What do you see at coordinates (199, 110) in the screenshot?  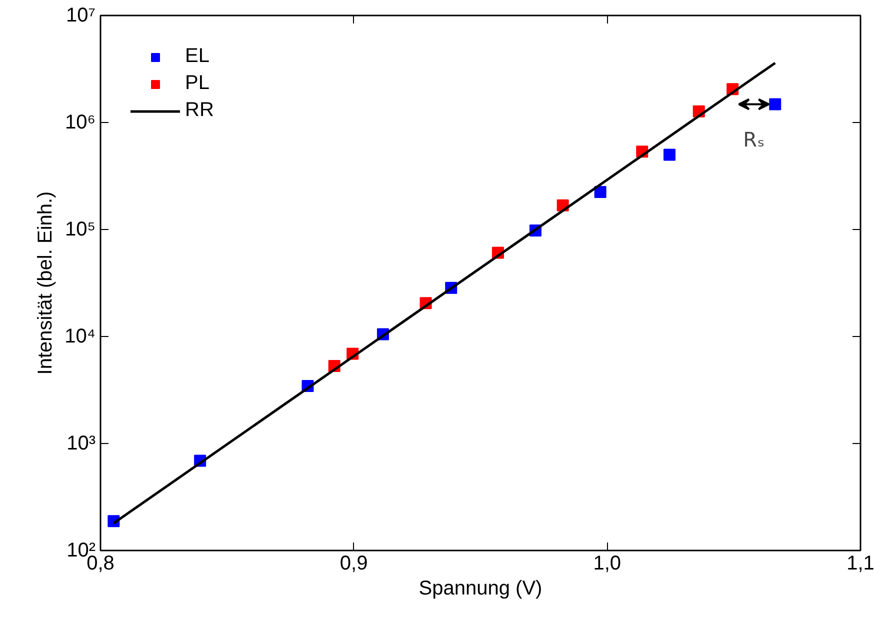 I see `legend-label: RR` at bounding box center [199, 110].